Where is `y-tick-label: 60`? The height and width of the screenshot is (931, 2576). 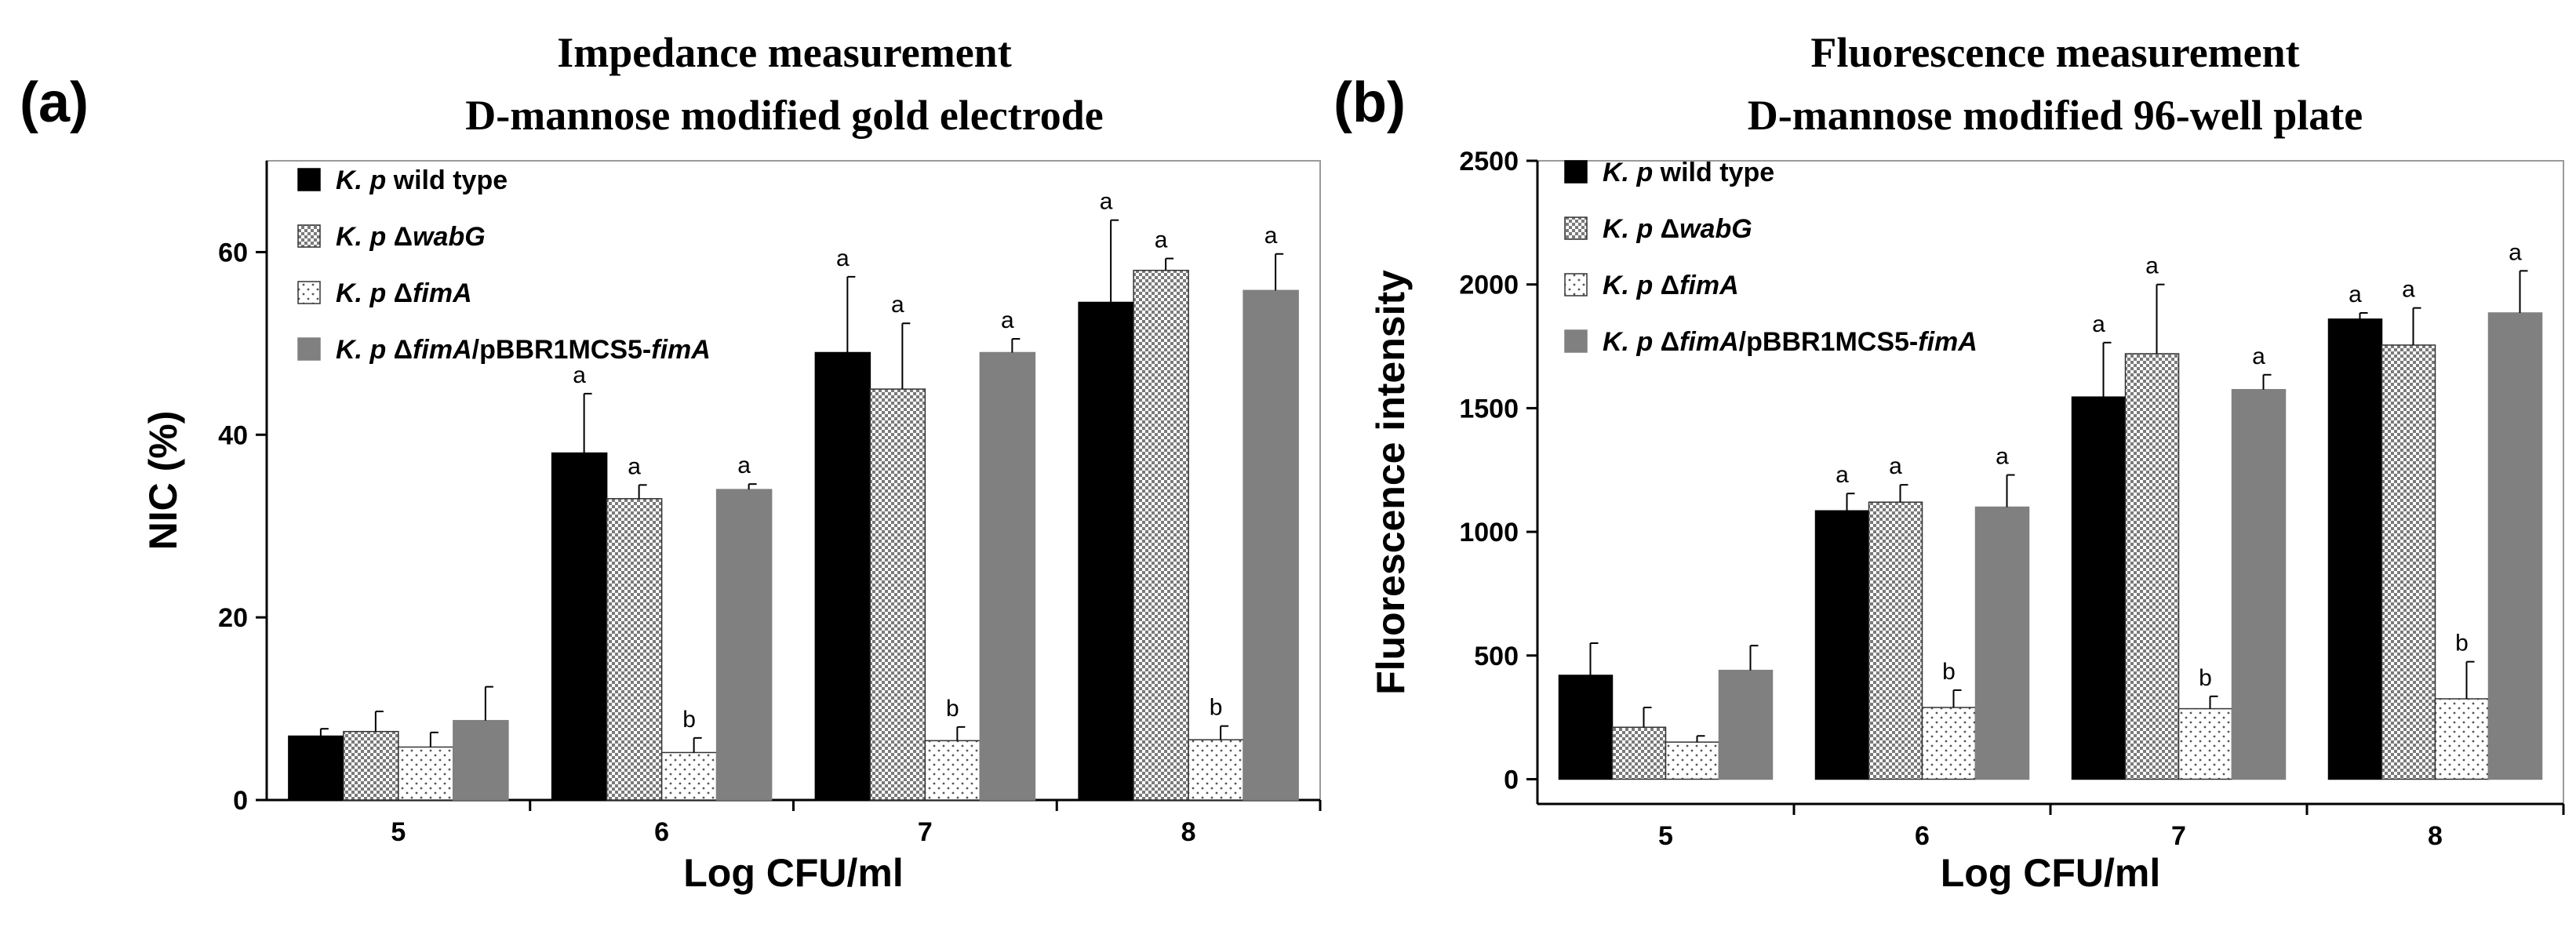
y-tick-label: 60 is located at coordinates (233, 253).